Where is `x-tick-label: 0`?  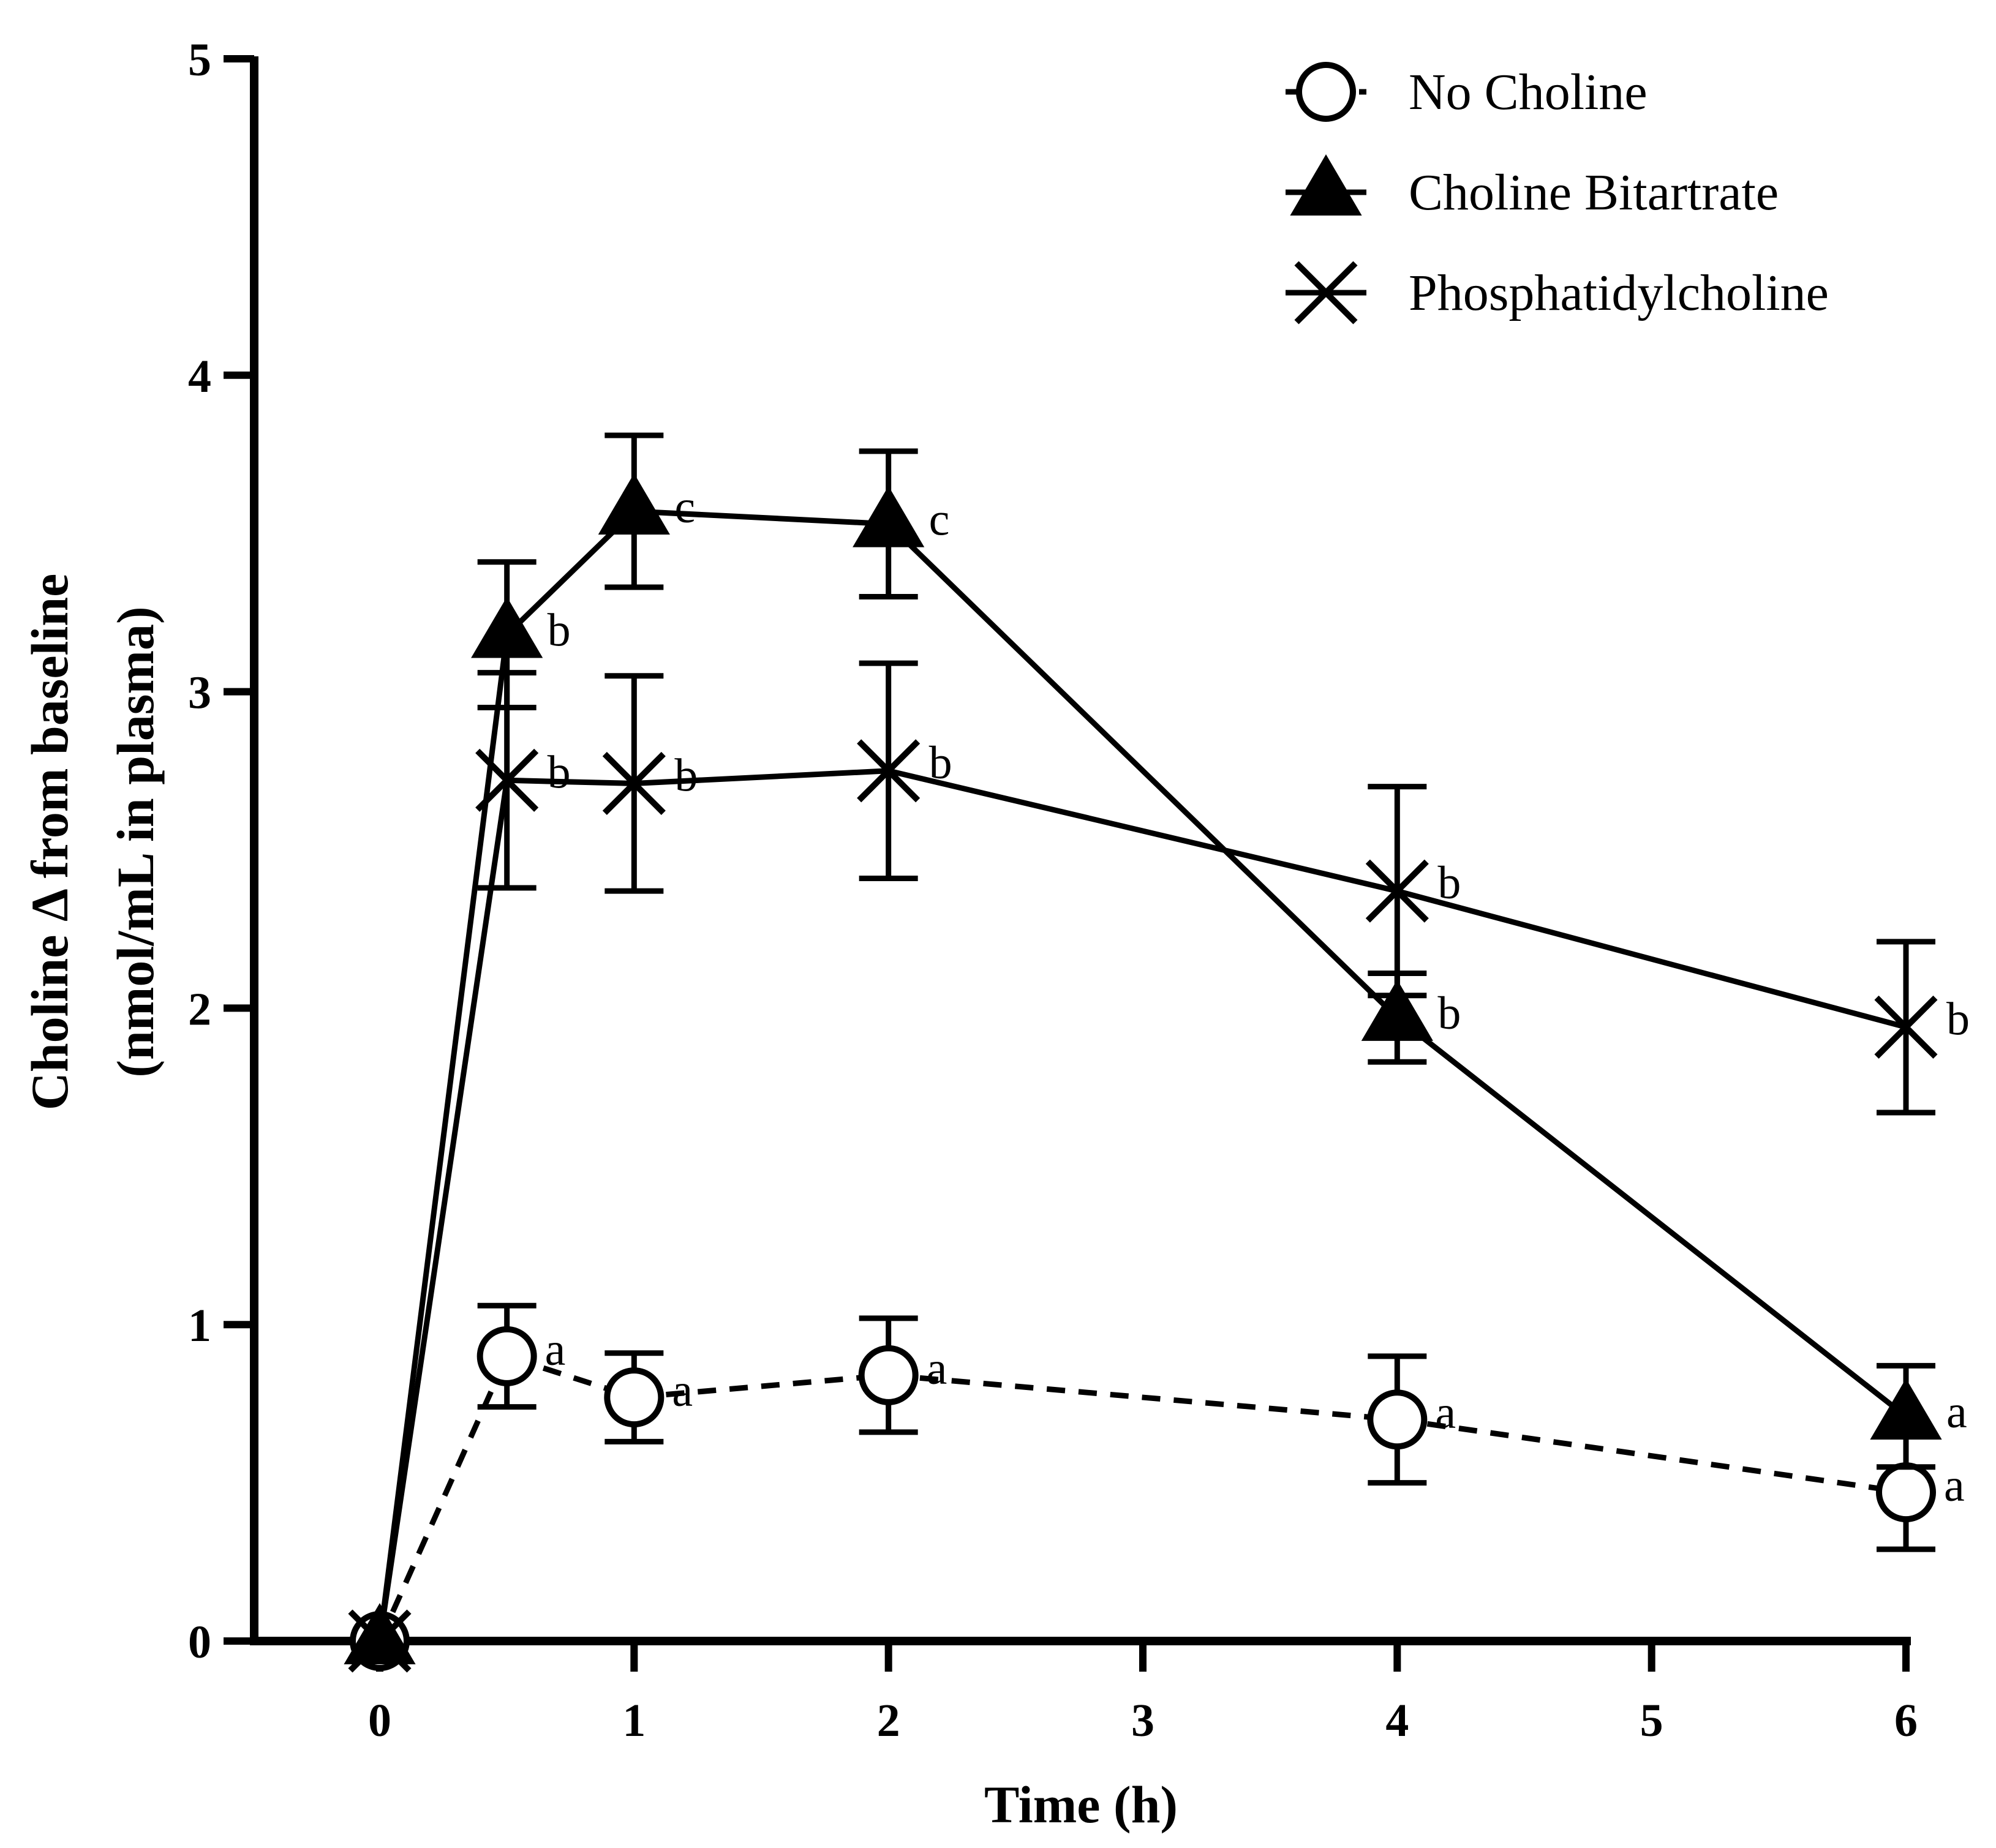 x-tick-label: 0 is located at coordinates (379, 1721).